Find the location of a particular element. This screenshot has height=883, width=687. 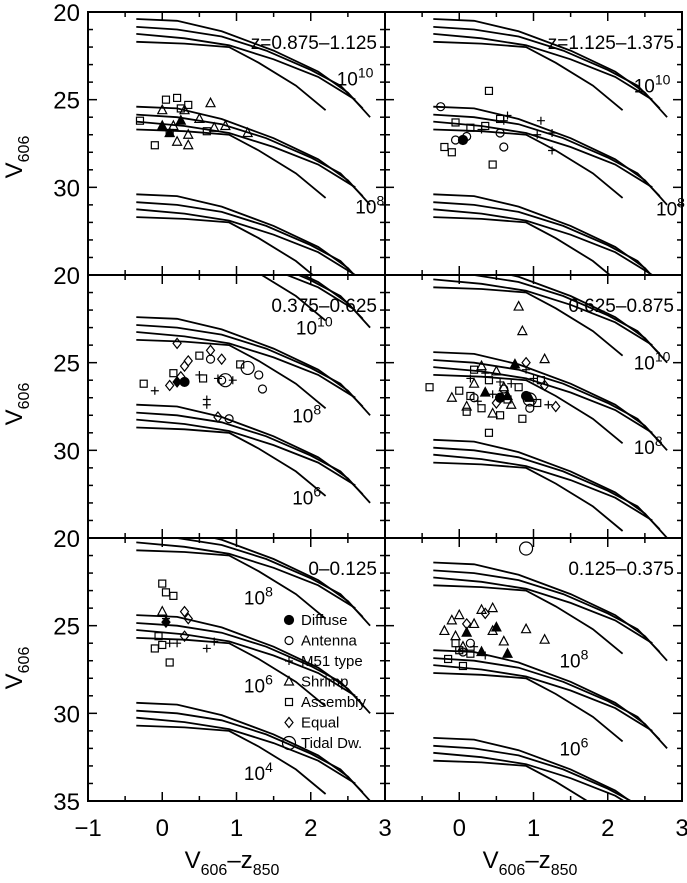

legend-entry: Shrimp is located at coordinates (316, 682).